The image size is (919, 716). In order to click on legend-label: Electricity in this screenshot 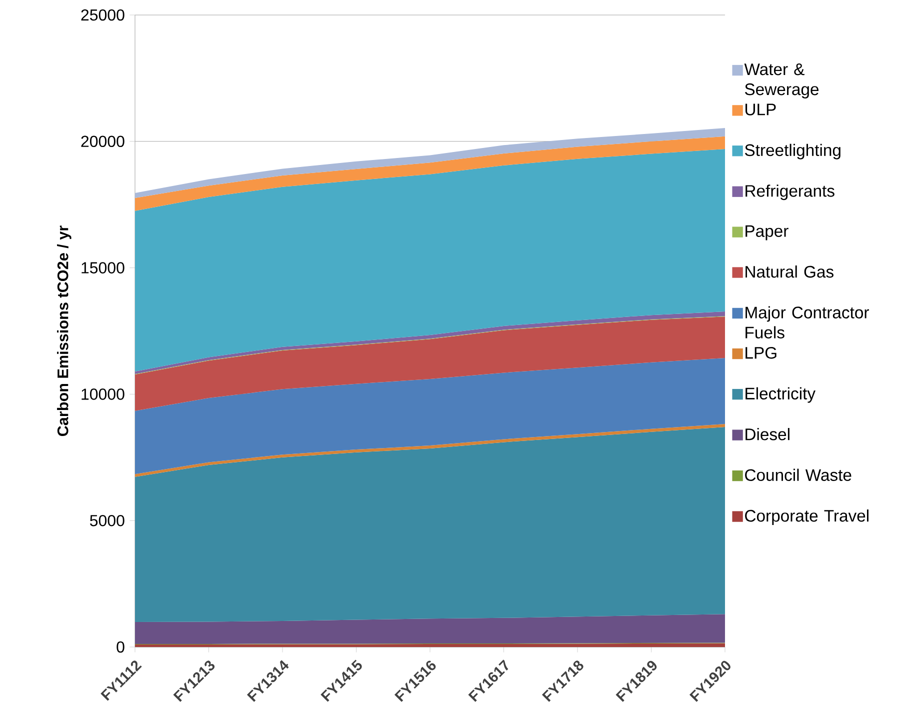, I will do `click(781, 395)`.